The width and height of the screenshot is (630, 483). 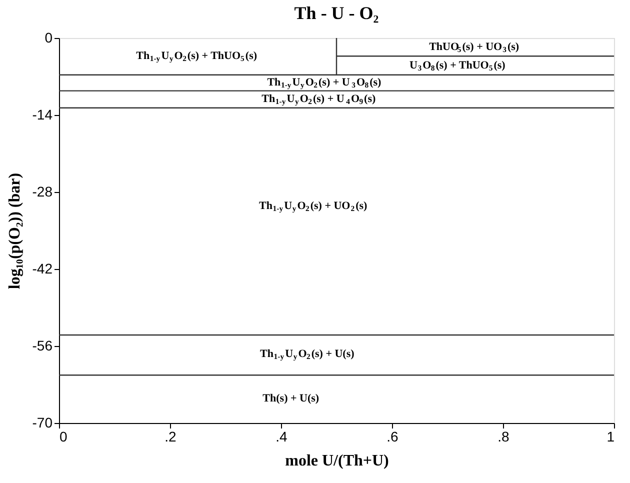 What do you see at coordinates (42, 422) in the screenshot?
I see `y-tick-label: -70` at bounding box center [42, 422].